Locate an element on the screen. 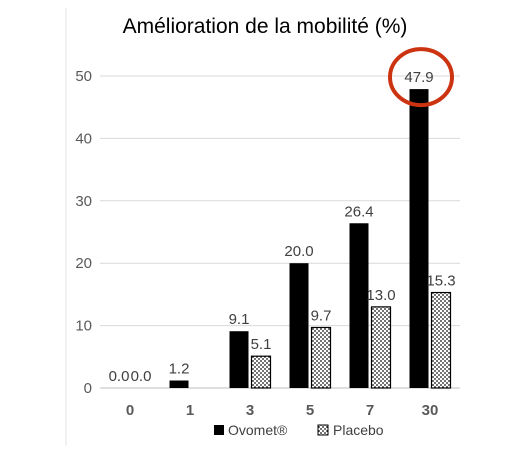 The height and width of the screenshot is (456, 518). data-label-placebo: 5.1 is located at coordinates (261, 344).